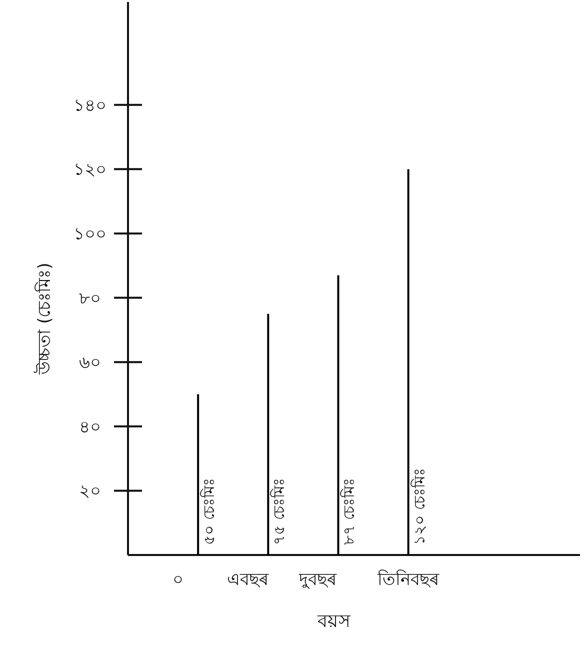 The width and height of the screenshot is (584, 648). Describe the element at coordinates (44, 319) in the screenshot. I see `y-axis-title: উচ্চতা (চেঃমিঃ)` at that location.